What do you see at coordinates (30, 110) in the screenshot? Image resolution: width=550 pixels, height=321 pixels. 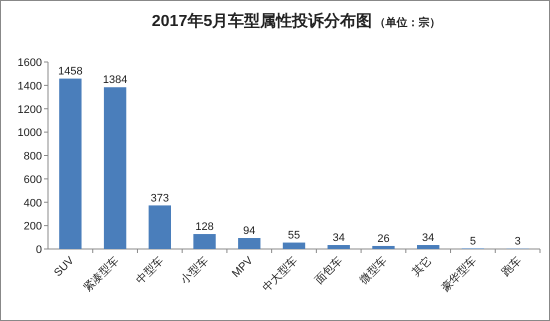 I see `y-tick-label: 1200` at bounding box center [30, 110].